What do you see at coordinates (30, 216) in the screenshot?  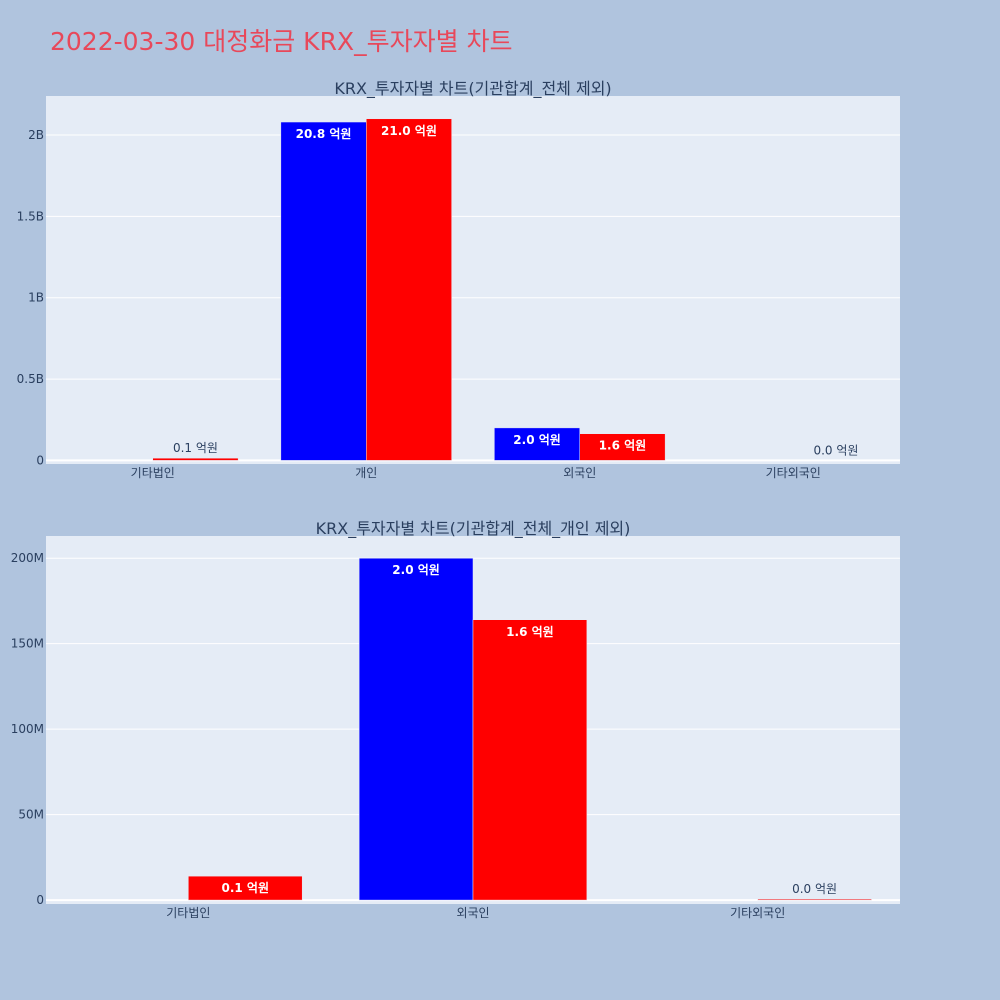 I see `y-tick-label: 1.5B` at bounding box center [30, 216].